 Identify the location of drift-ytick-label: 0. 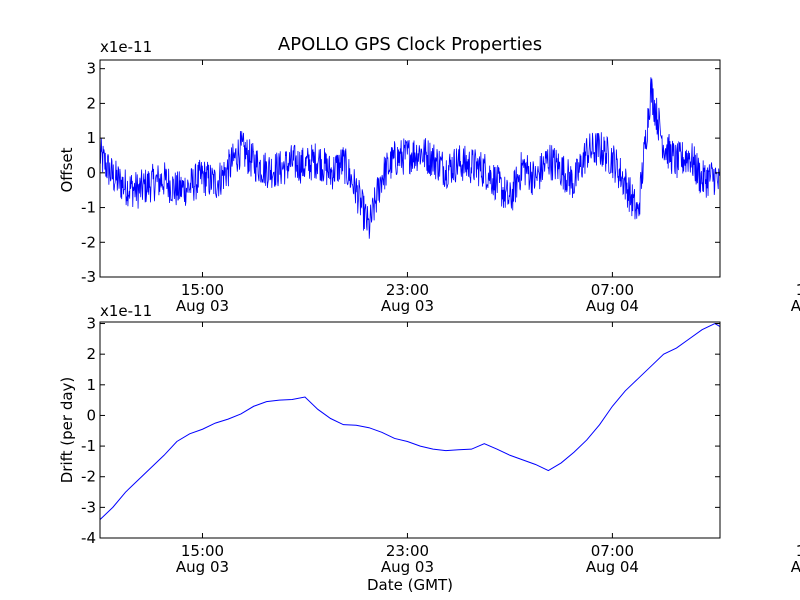
(91, 415).